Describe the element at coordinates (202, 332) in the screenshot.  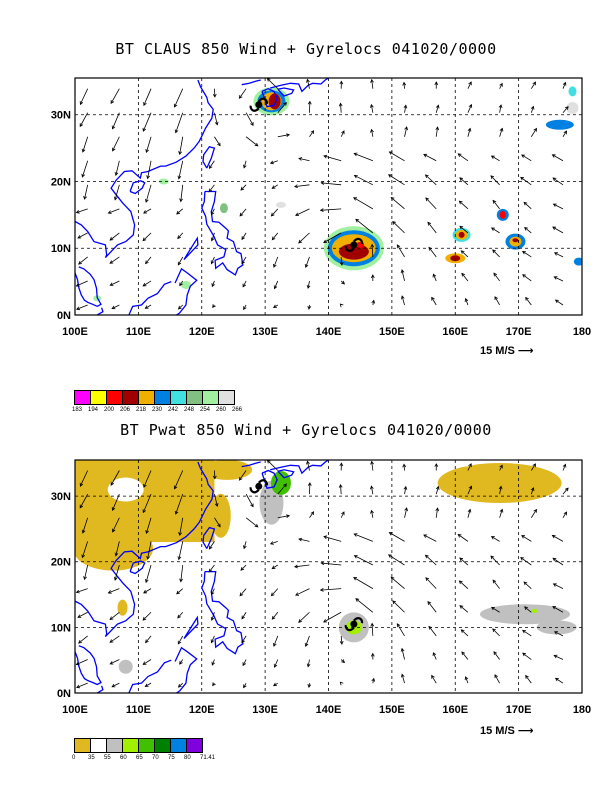
I see `longitude-label: 120E` at that location.